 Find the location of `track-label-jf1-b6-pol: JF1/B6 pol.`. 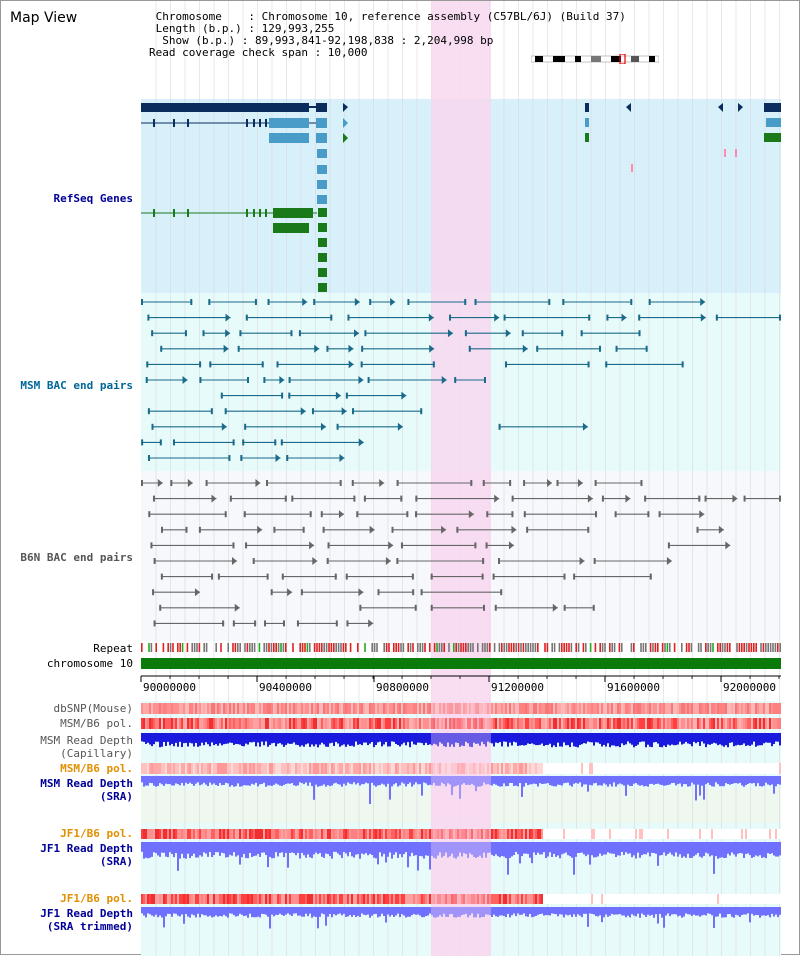

track-label-jf1-b6-pol: JF1/B6 pol. is located at coordinates (96, 833).